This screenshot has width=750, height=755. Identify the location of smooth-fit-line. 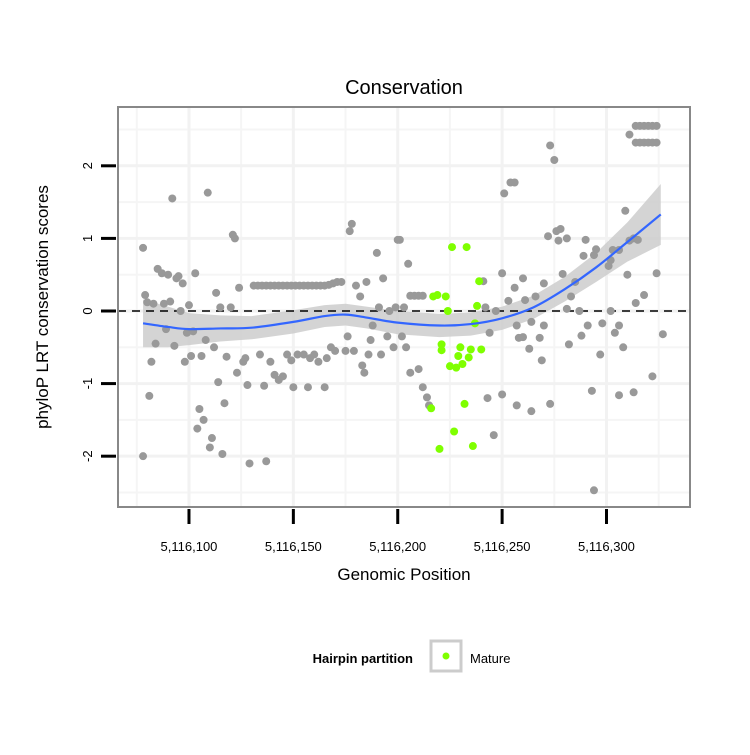
(402, 272).